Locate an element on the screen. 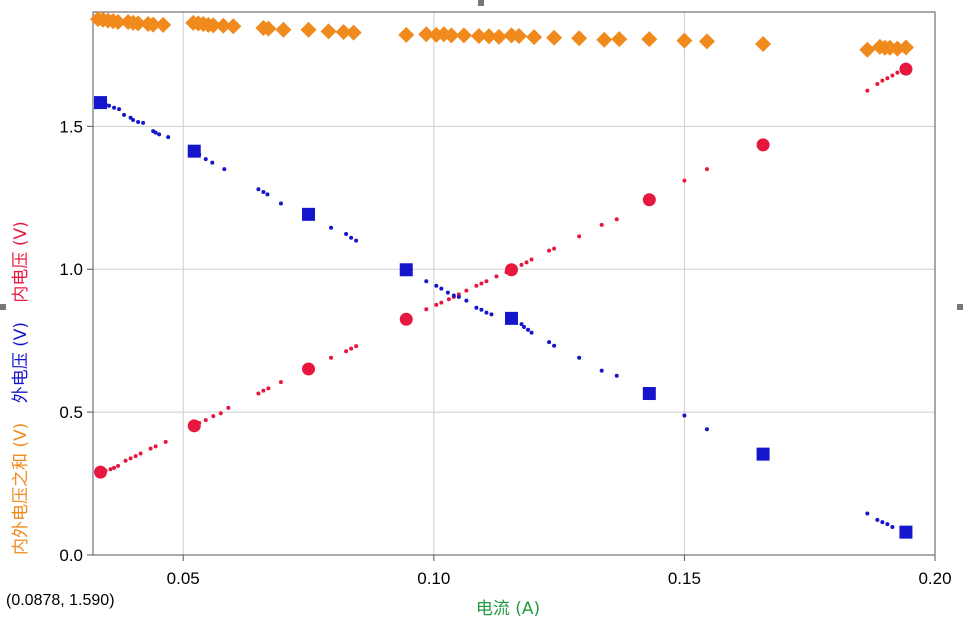  y-tick-label: 1.0 is located at coordinates (71, 269).